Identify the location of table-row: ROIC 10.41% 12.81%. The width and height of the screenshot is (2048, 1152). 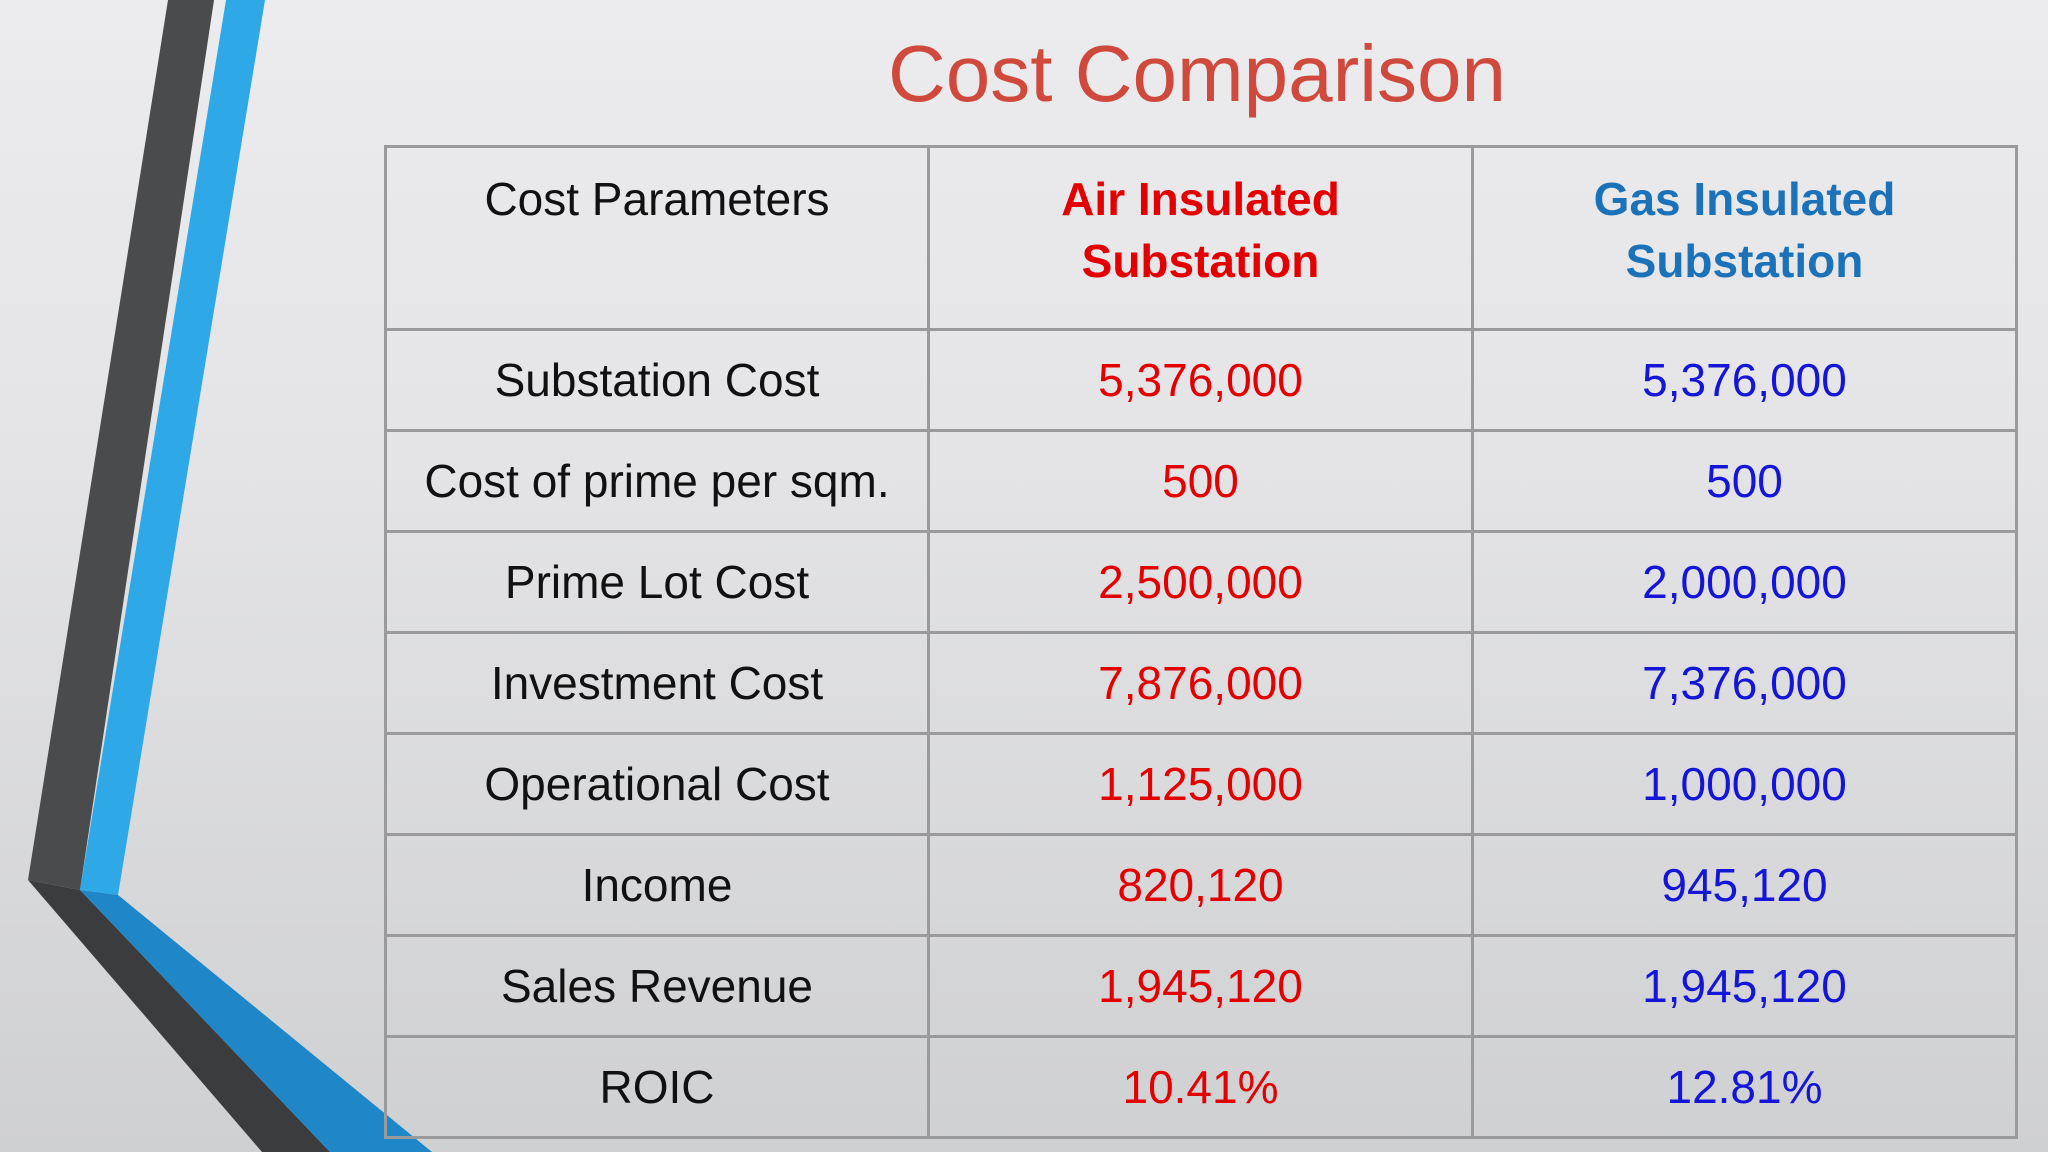
(1201, 1087).